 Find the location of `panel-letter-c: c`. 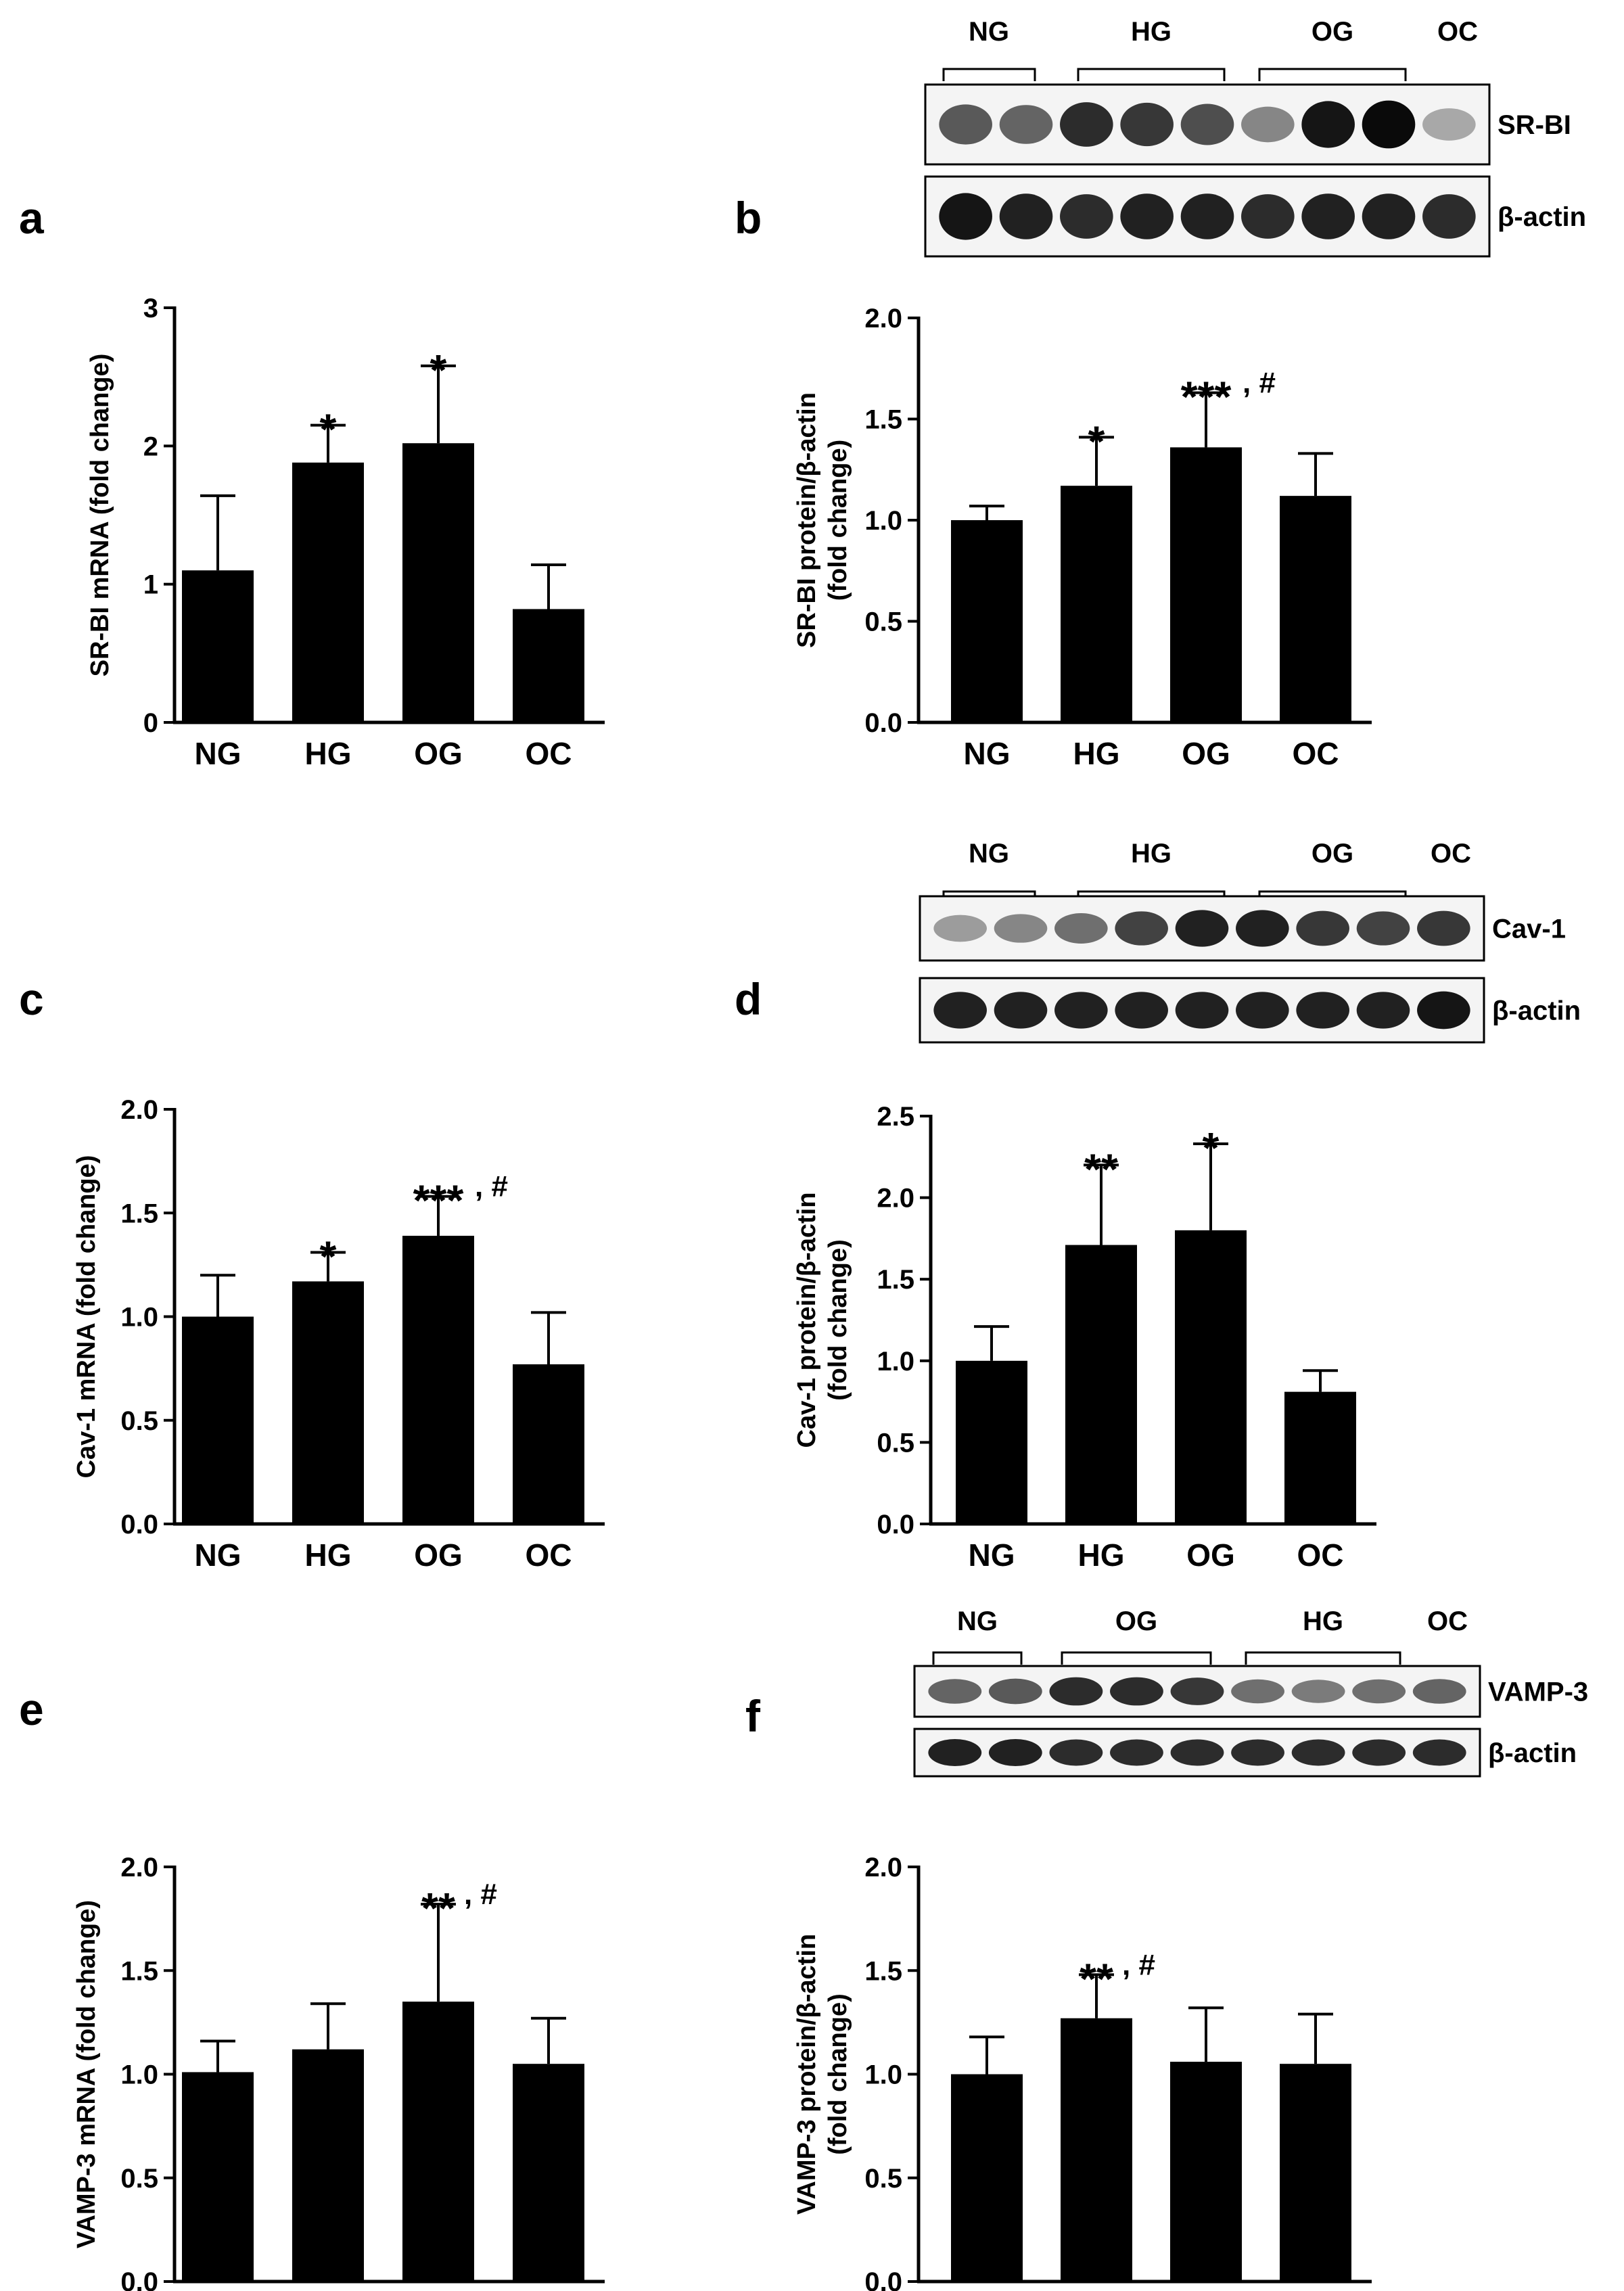

panel-letter-c: c is located at coordinates (31, 999).